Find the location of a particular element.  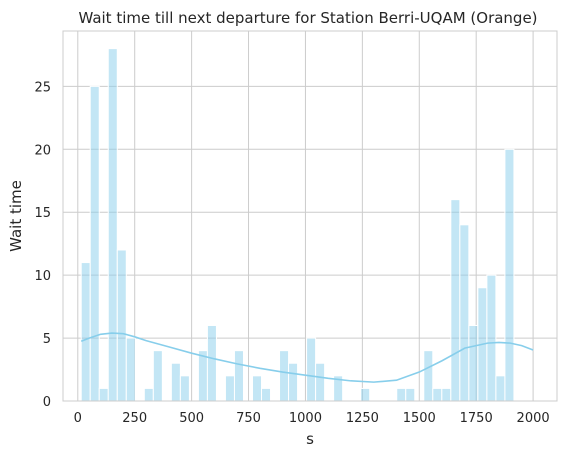

x-tick-label: 1250 is located at coordinates (362, 418).